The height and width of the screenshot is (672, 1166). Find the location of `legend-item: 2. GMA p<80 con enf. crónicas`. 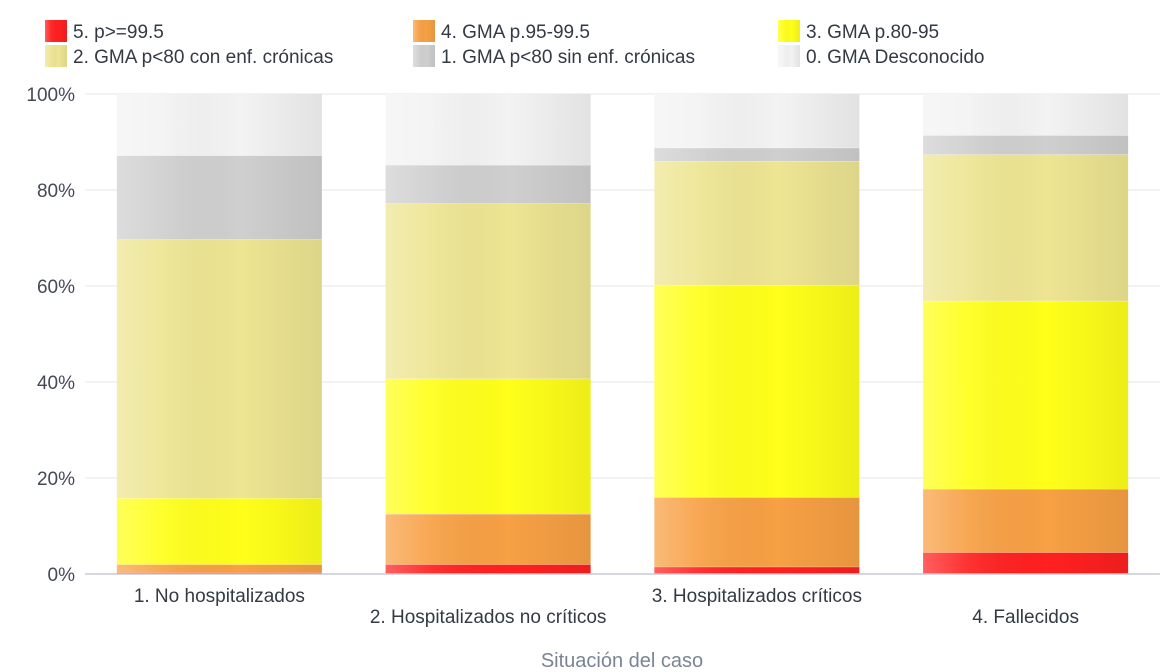

legend-item: 2. GMA p<80 con enf. crónicas is located at coordinates (189, 56).